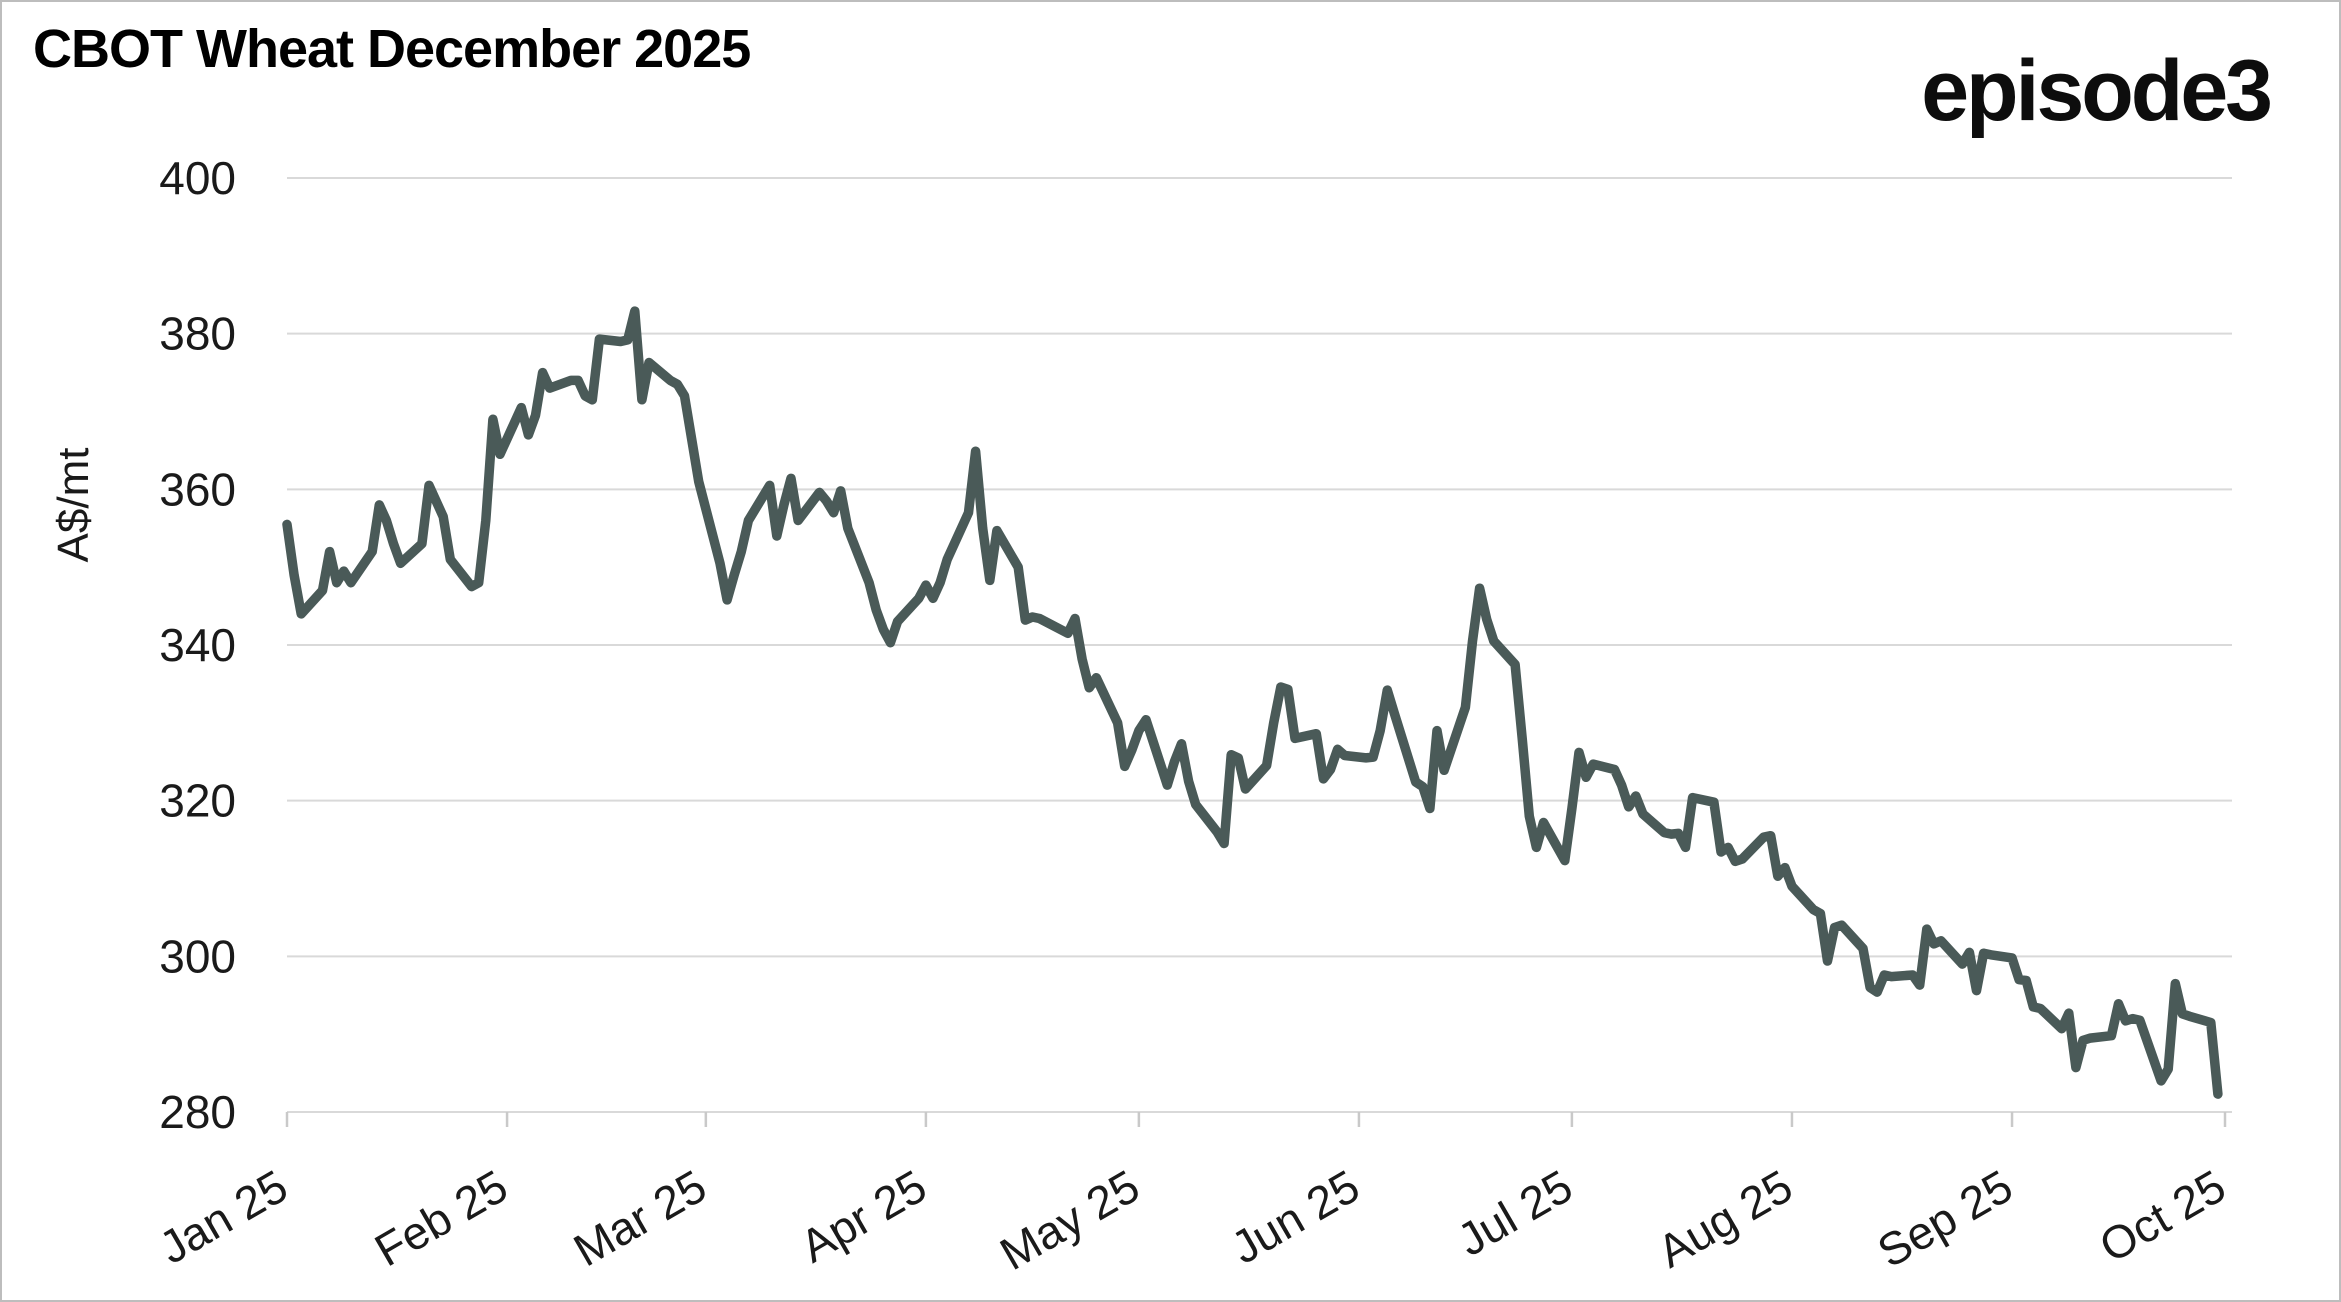  Describe the element at coordinates (223, 1217) in the screenshot. I see `x-tick-label: Jan 25` at that location.